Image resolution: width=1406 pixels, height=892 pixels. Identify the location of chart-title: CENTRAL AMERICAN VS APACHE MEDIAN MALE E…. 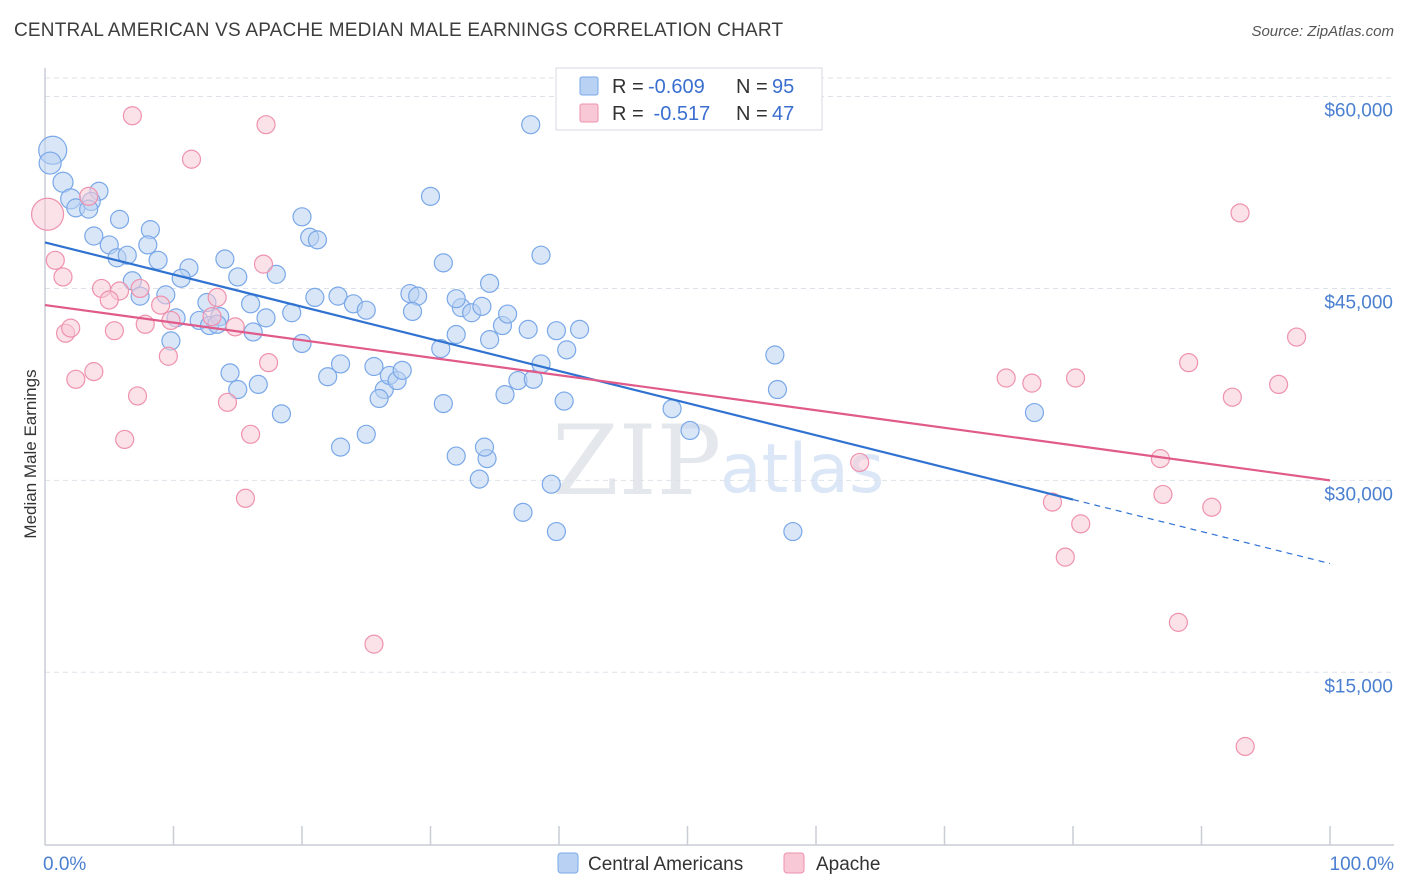
(399, 30).